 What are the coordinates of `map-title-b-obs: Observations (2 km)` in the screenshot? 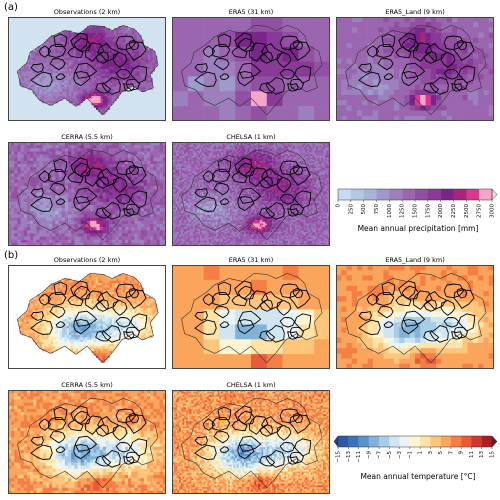 It's located at (87, 260).